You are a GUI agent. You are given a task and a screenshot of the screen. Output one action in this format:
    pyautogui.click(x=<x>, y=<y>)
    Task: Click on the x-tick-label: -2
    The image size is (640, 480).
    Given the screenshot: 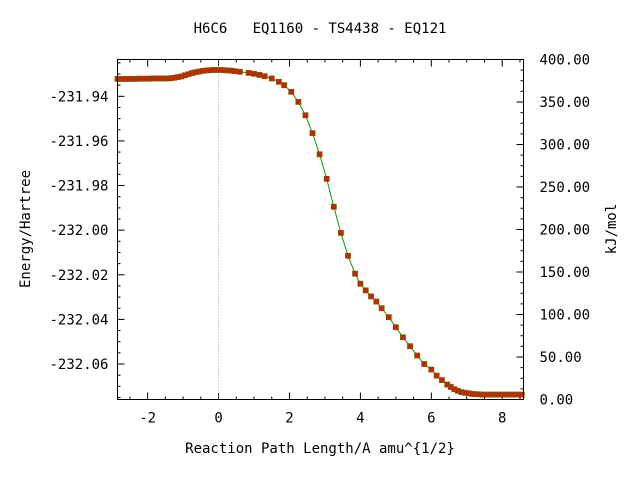 What is the action you would take?
    pyautogui.click(x=147, y=419)
    